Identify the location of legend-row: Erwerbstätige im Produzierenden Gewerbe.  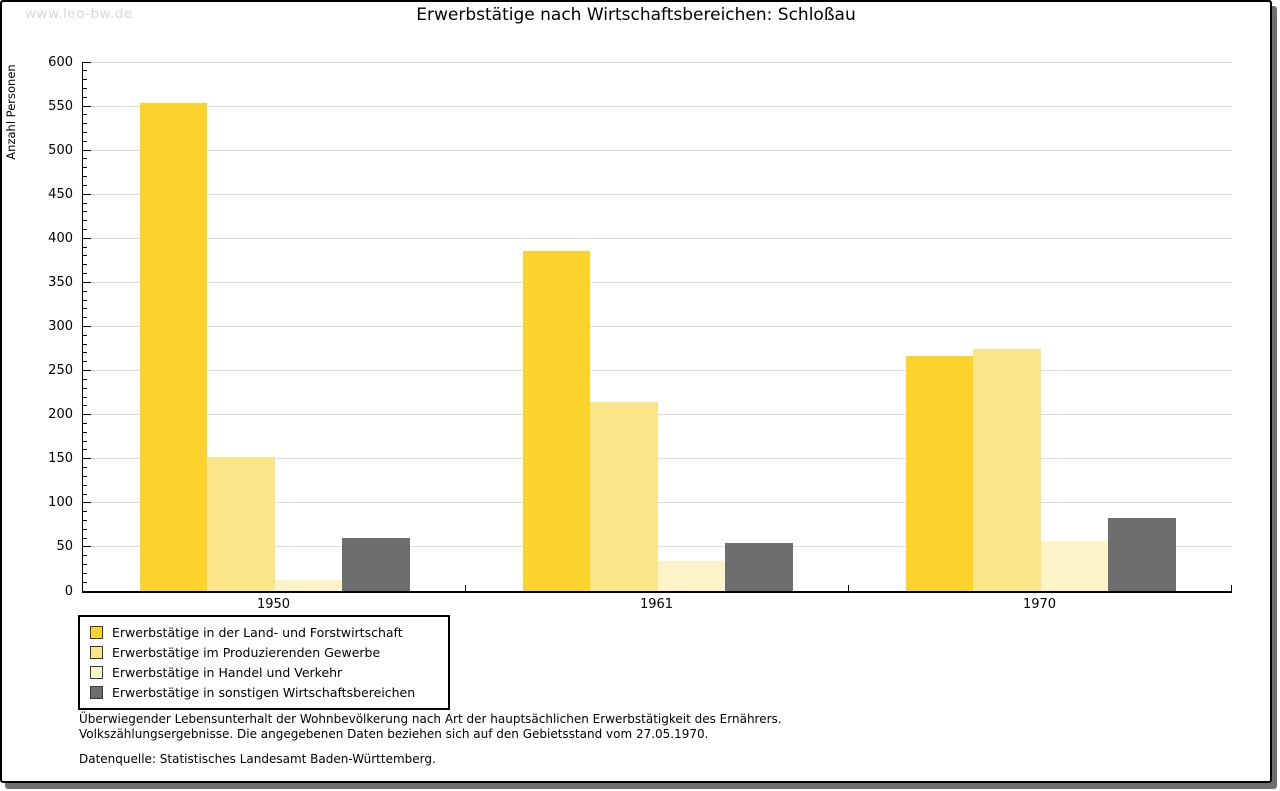
(265, 652).